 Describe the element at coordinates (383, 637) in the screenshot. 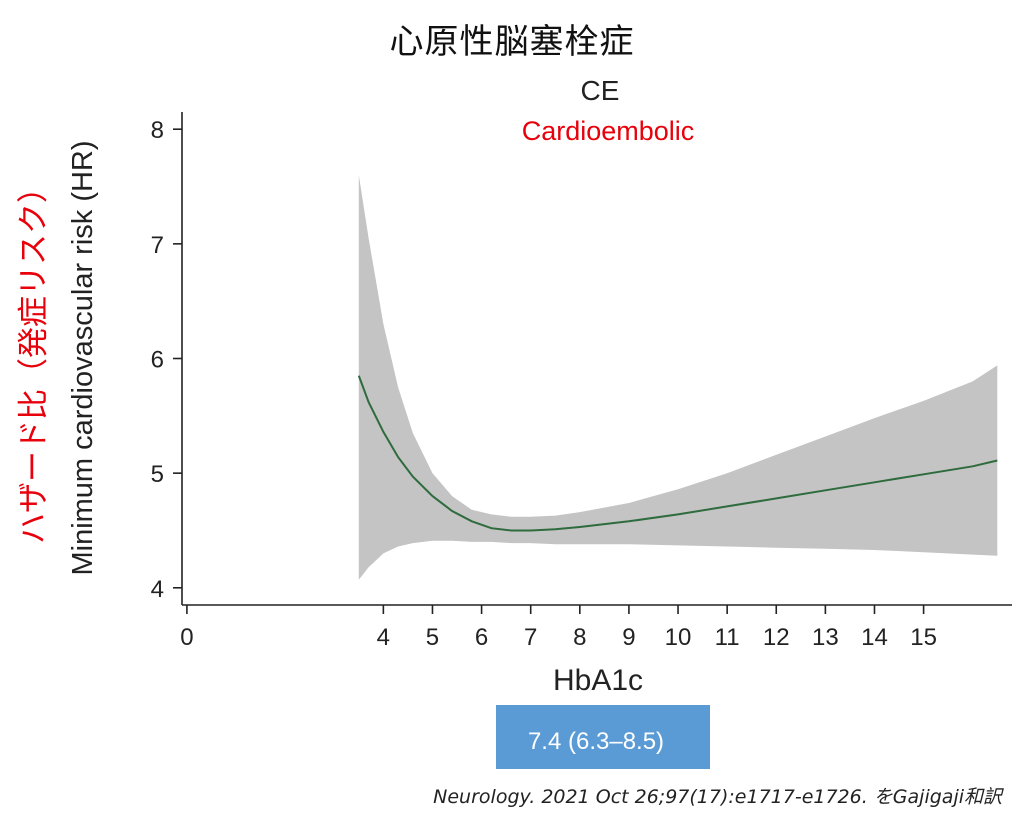

I see `x-tick-label-4: 4` at that location.